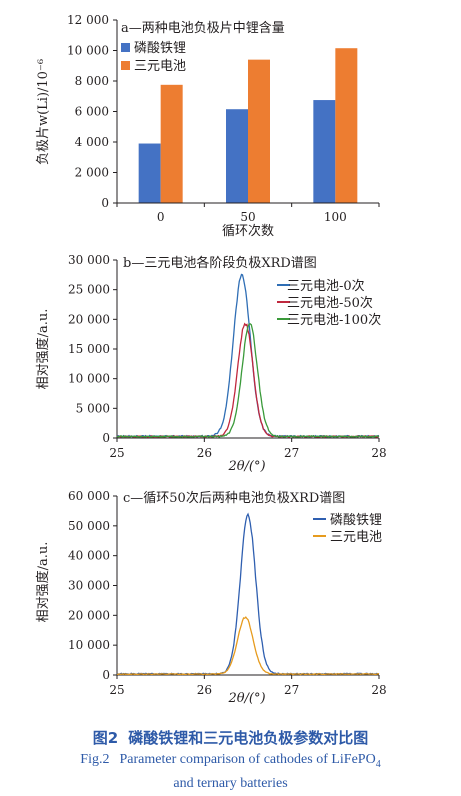 This screenshot has width=461, height=796. What do you see at coordinates (246, 698) in the screenshot?
I see `chart-c-xlabel: 2θ/(°)` at bounding box center [246, 698].